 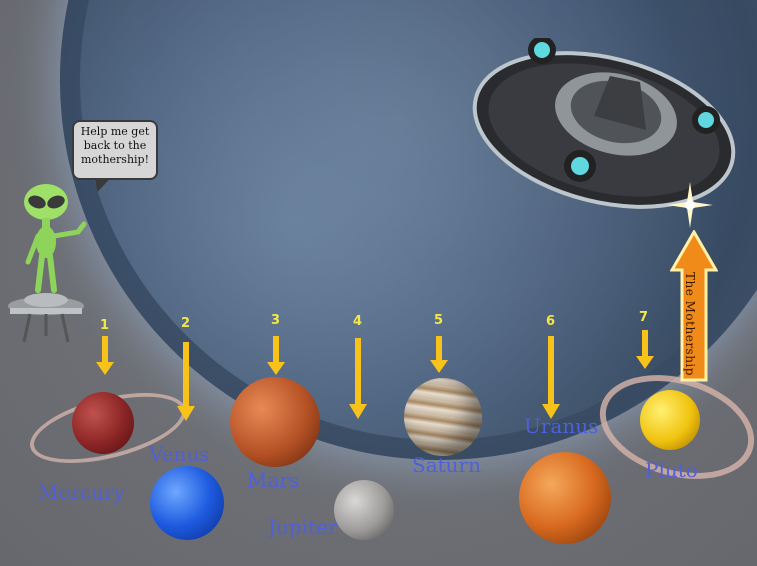 I want to click on planet-mercury, so click(x=103, y=423).